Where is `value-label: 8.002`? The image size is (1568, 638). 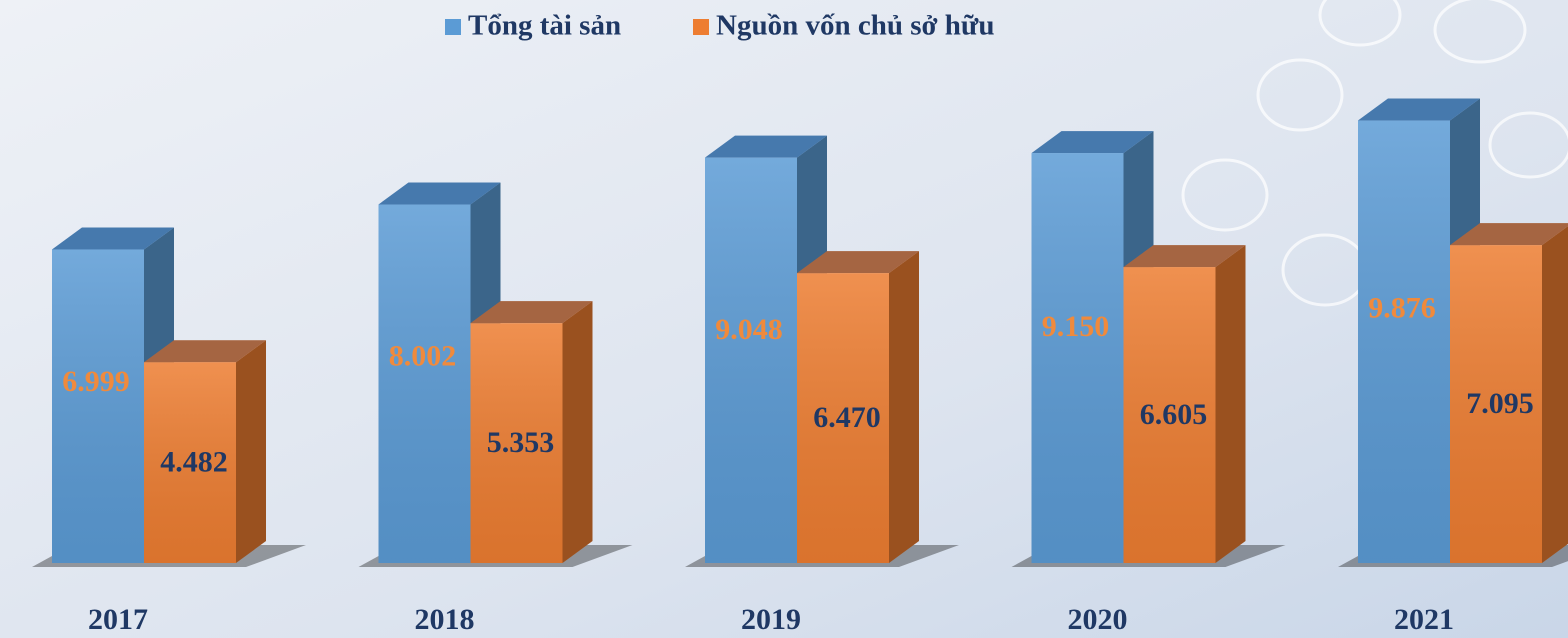 value-label: 8.002 is located at coordinates (423, 356).